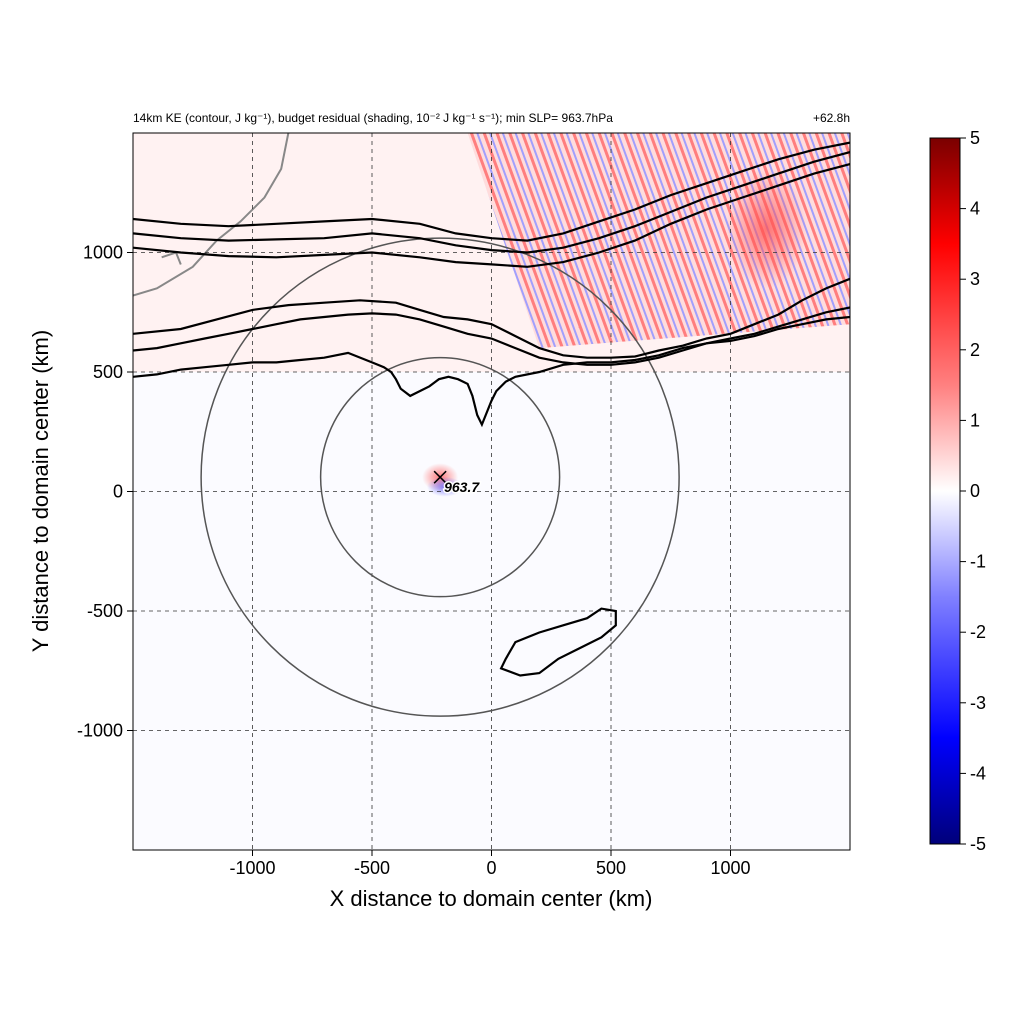 Image resolution: width=1024 pixels, height=1029 pixels. I want to click on x-tick-label: 1000, so click(730, 868).